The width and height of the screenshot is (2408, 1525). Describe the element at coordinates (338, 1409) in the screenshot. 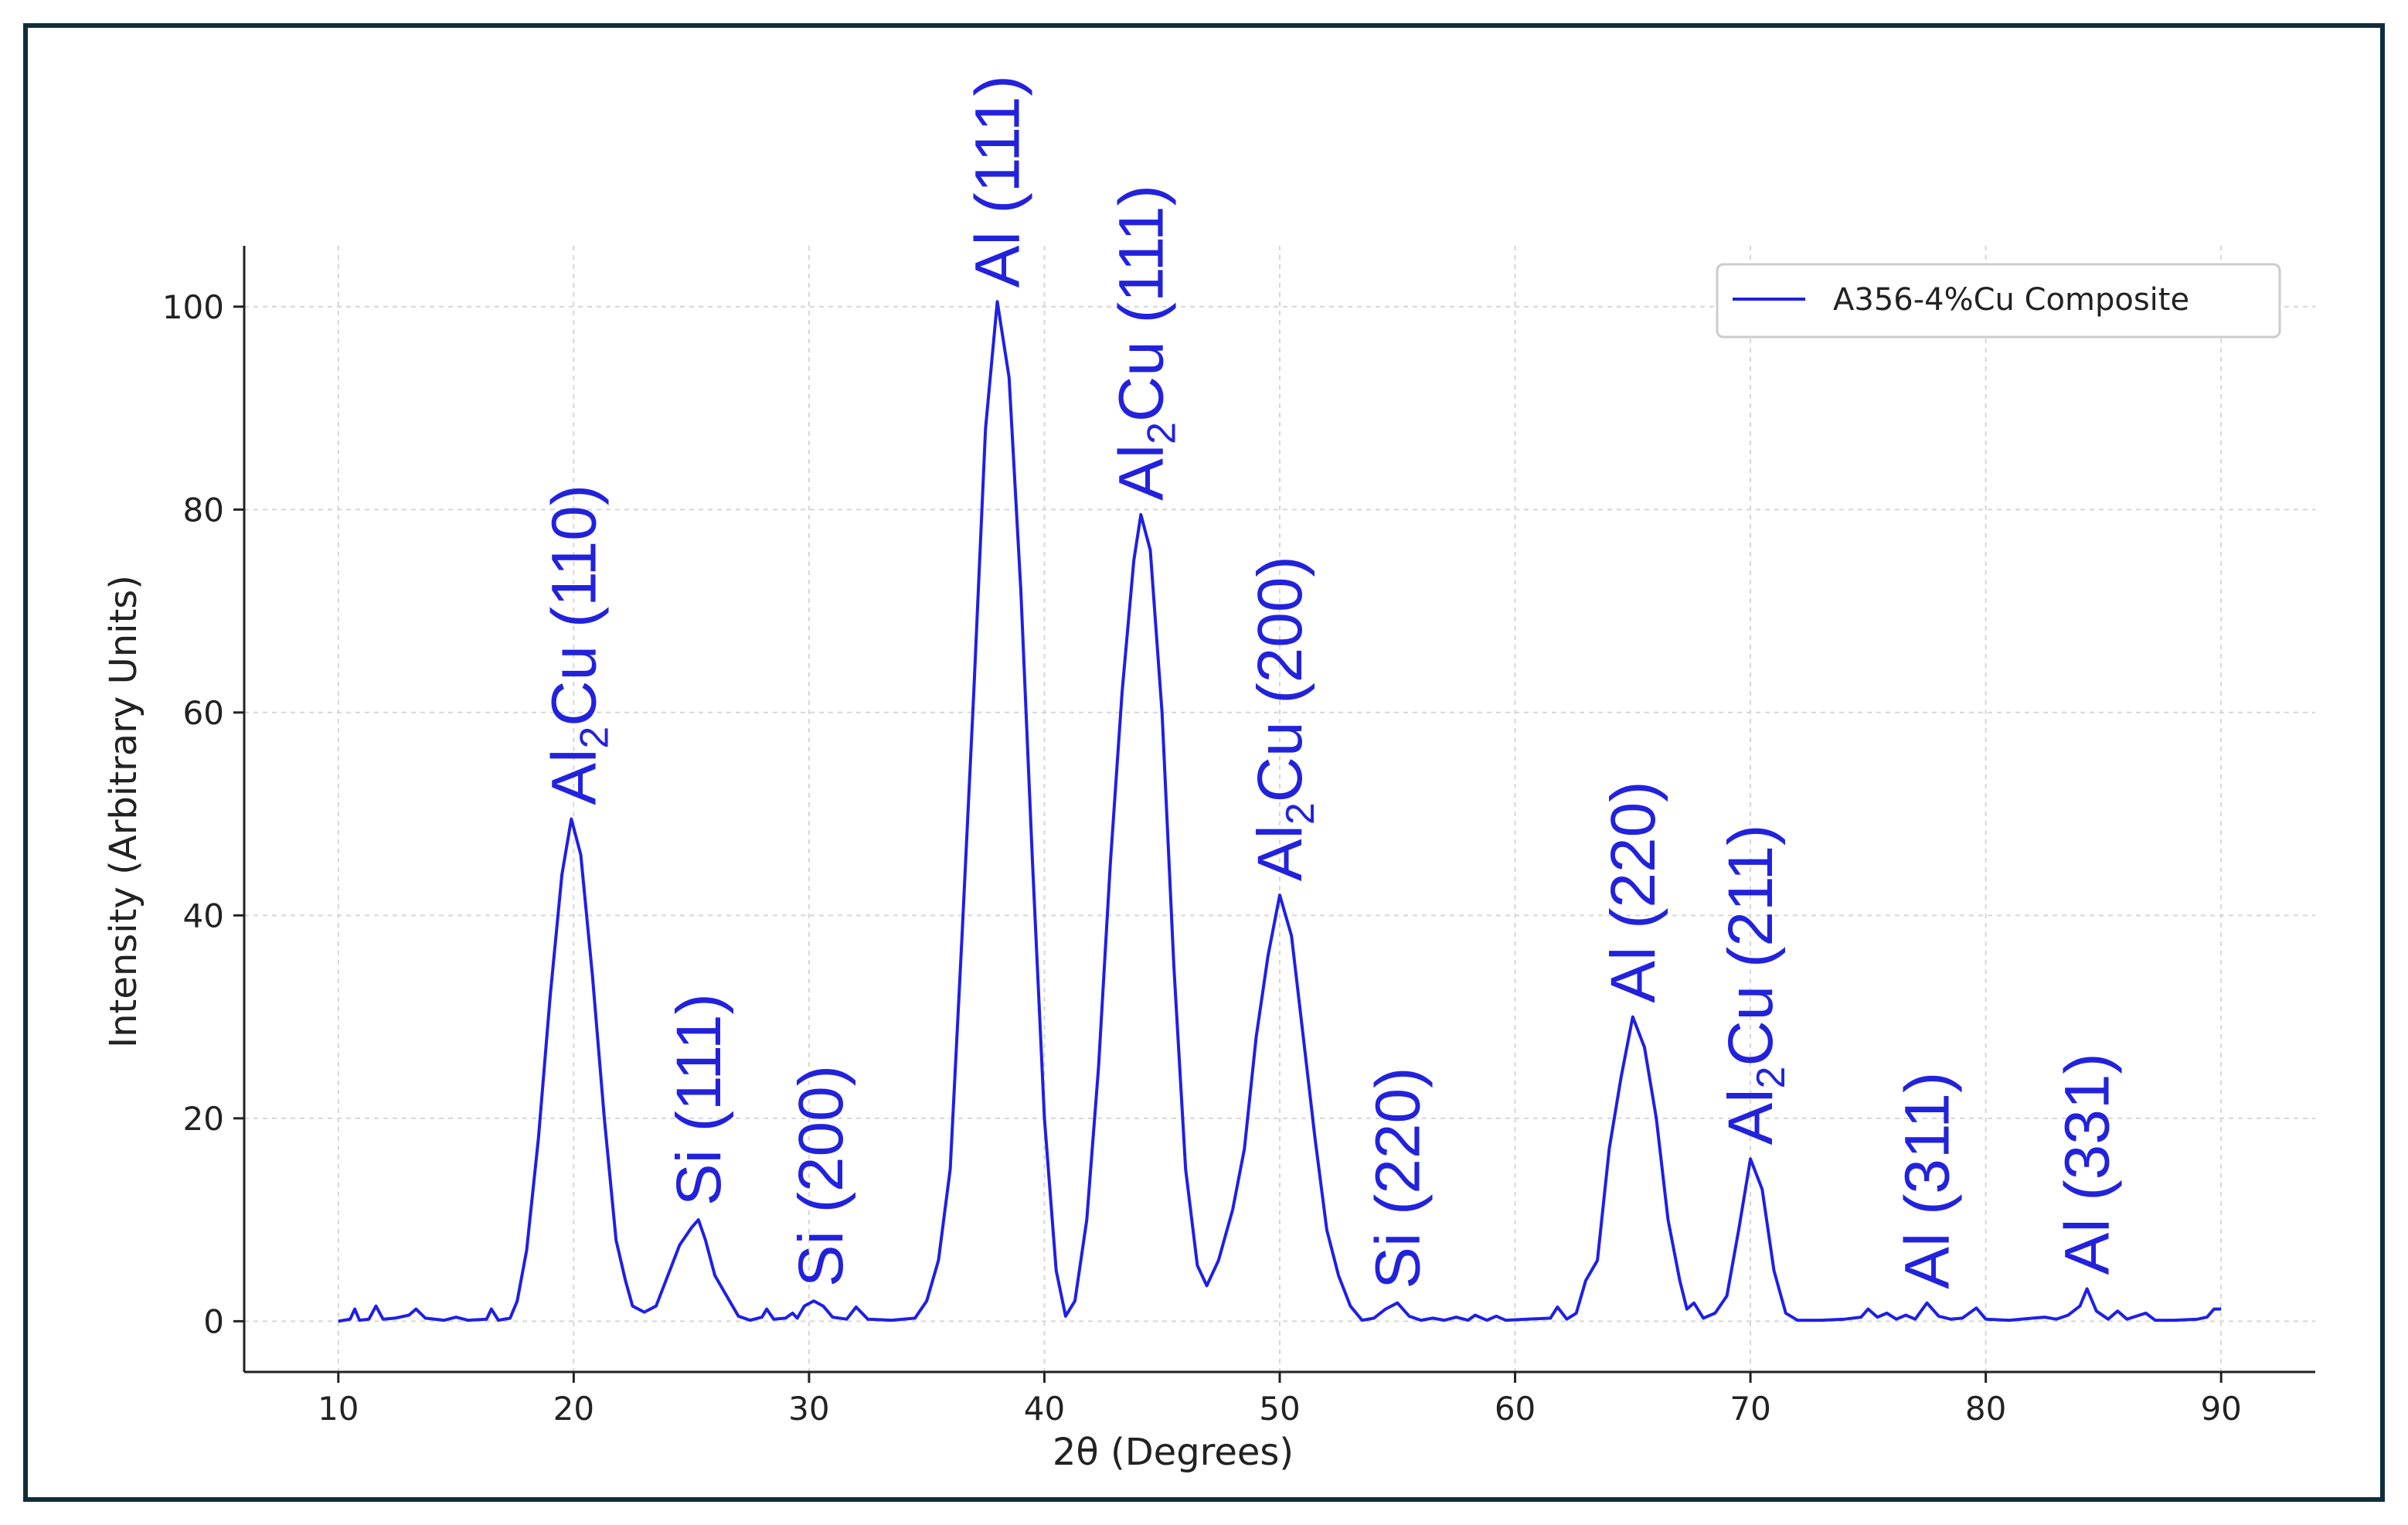

I see `x-tick-label: 10` at that location.